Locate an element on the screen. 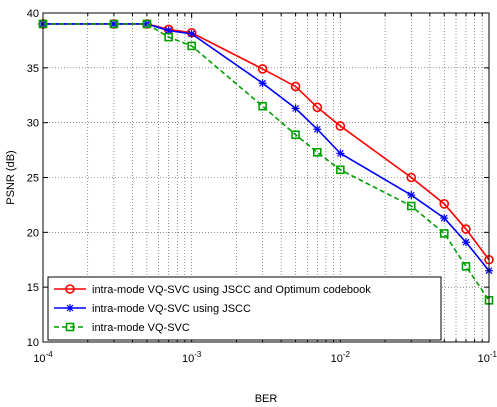 Image resolution: width=497 pixels, height=407 pixels. legend-label: intra-mode VQ-SVC using JSCC is located at coordinates (171, 309).